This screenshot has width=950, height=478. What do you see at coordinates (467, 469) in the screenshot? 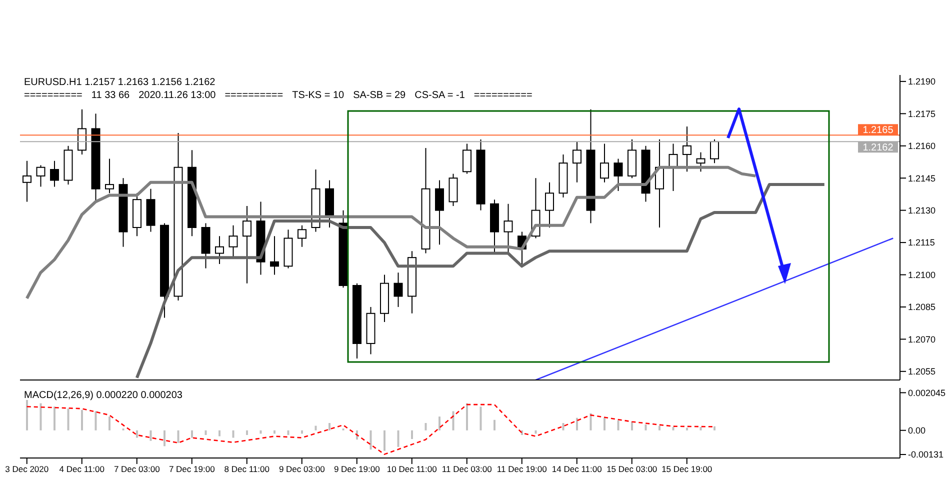
I see `x-tick-label: 11 Dec 03:00` at bounding box center [467, 469].